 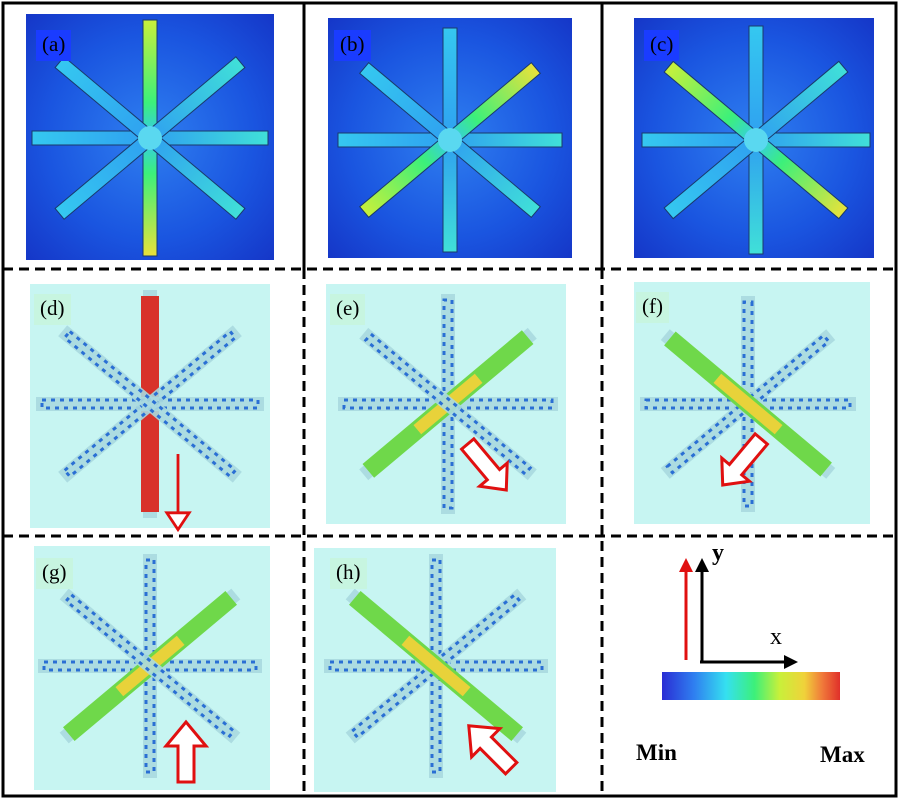 What do you see at coordinates (54, 45) in the screenshot?
I see `panel-label-a: (a)` at bounding box center [54, 45].